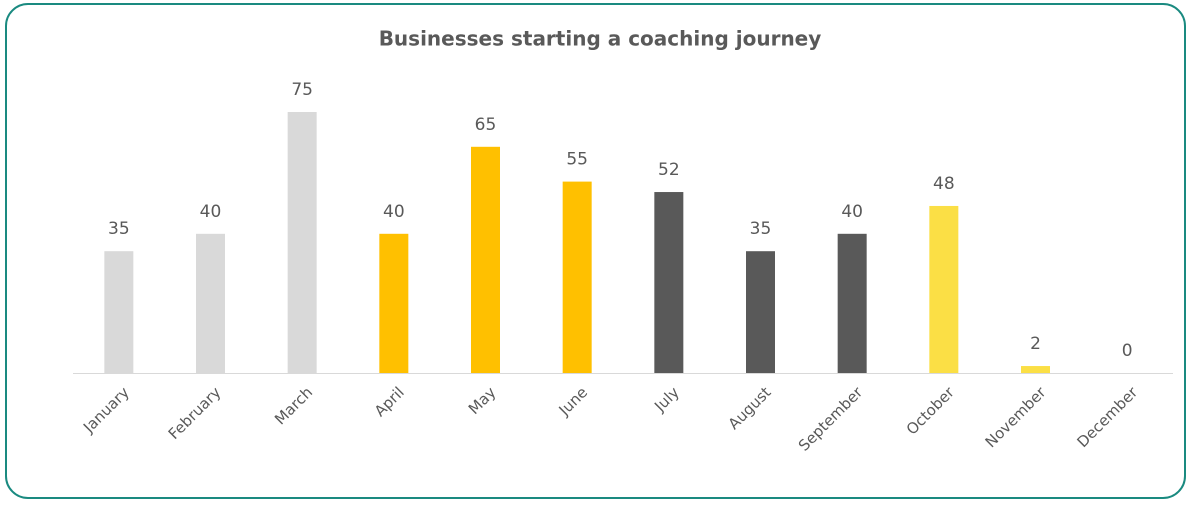 This screenshot has height=508, width=1191. What do you see at coordinates (1035, 344) in the screenshot?
I see `value-label: 2` at bounding box center [1035, 344].